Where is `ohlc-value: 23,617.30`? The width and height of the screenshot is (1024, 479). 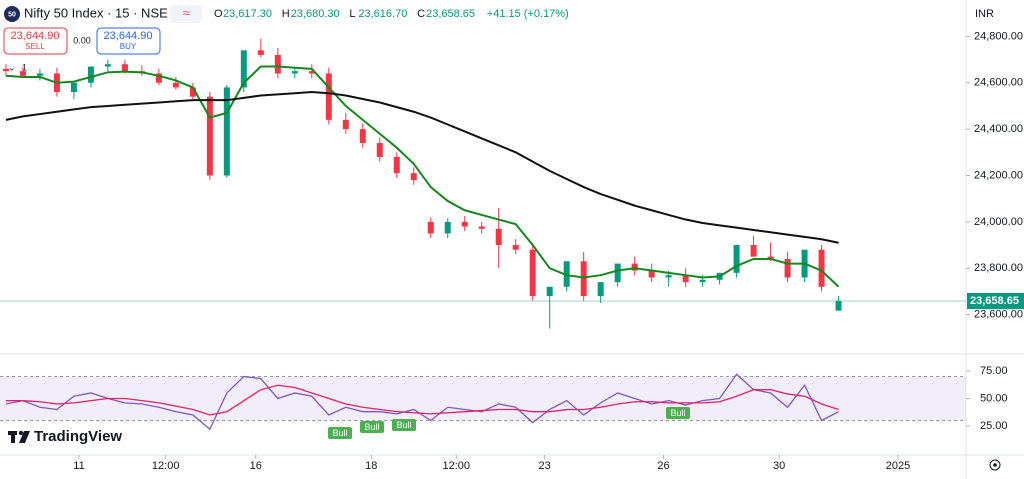
ohlc-value: 23,617.30 is located at coordinates (247, 14).